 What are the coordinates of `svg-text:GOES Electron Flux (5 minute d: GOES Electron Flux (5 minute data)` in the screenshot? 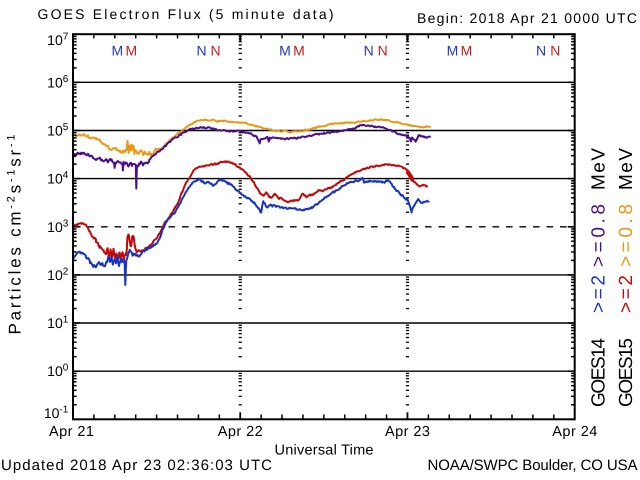 It's located at (186, 14).